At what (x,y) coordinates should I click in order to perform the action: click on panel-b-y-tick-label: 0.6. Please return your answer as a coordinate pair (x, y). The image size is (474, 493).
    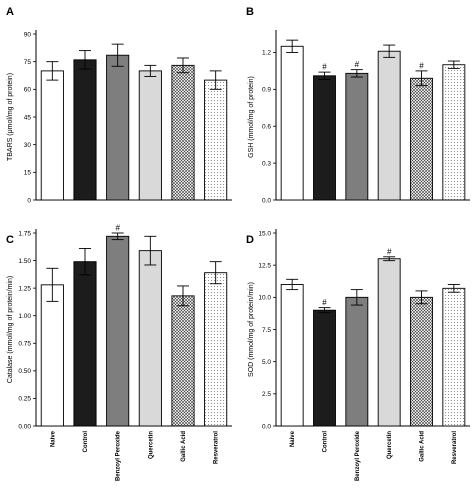
    Looking at the image, I should click on (266, 127).